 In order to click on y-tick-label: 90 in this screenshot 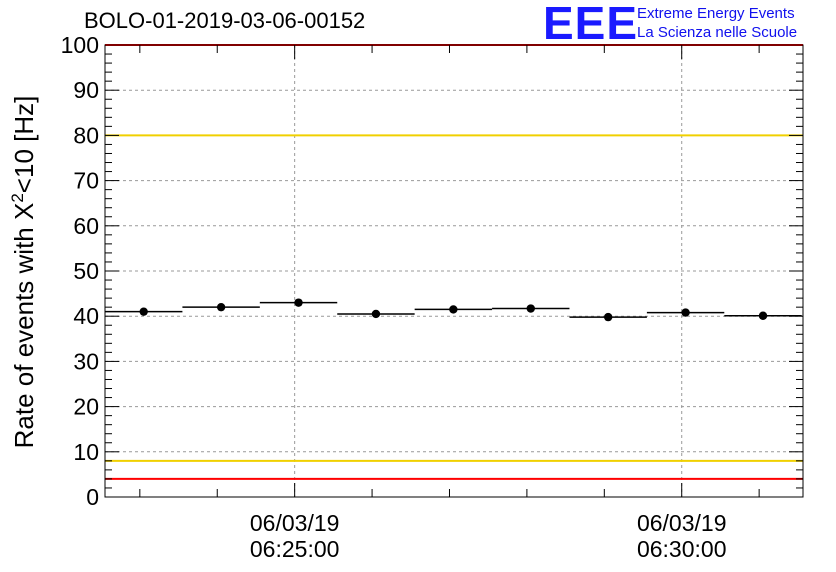, I will do `click(86, 90)`.